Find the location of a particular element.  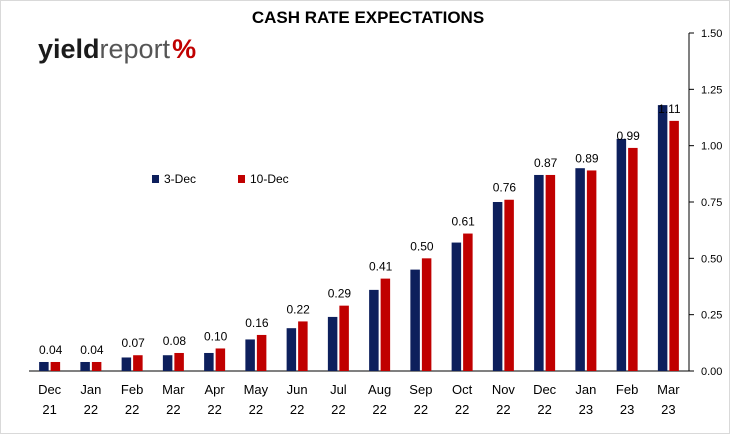

yieldreport-logo: yieldreport% is located at coordinates (117, 49).